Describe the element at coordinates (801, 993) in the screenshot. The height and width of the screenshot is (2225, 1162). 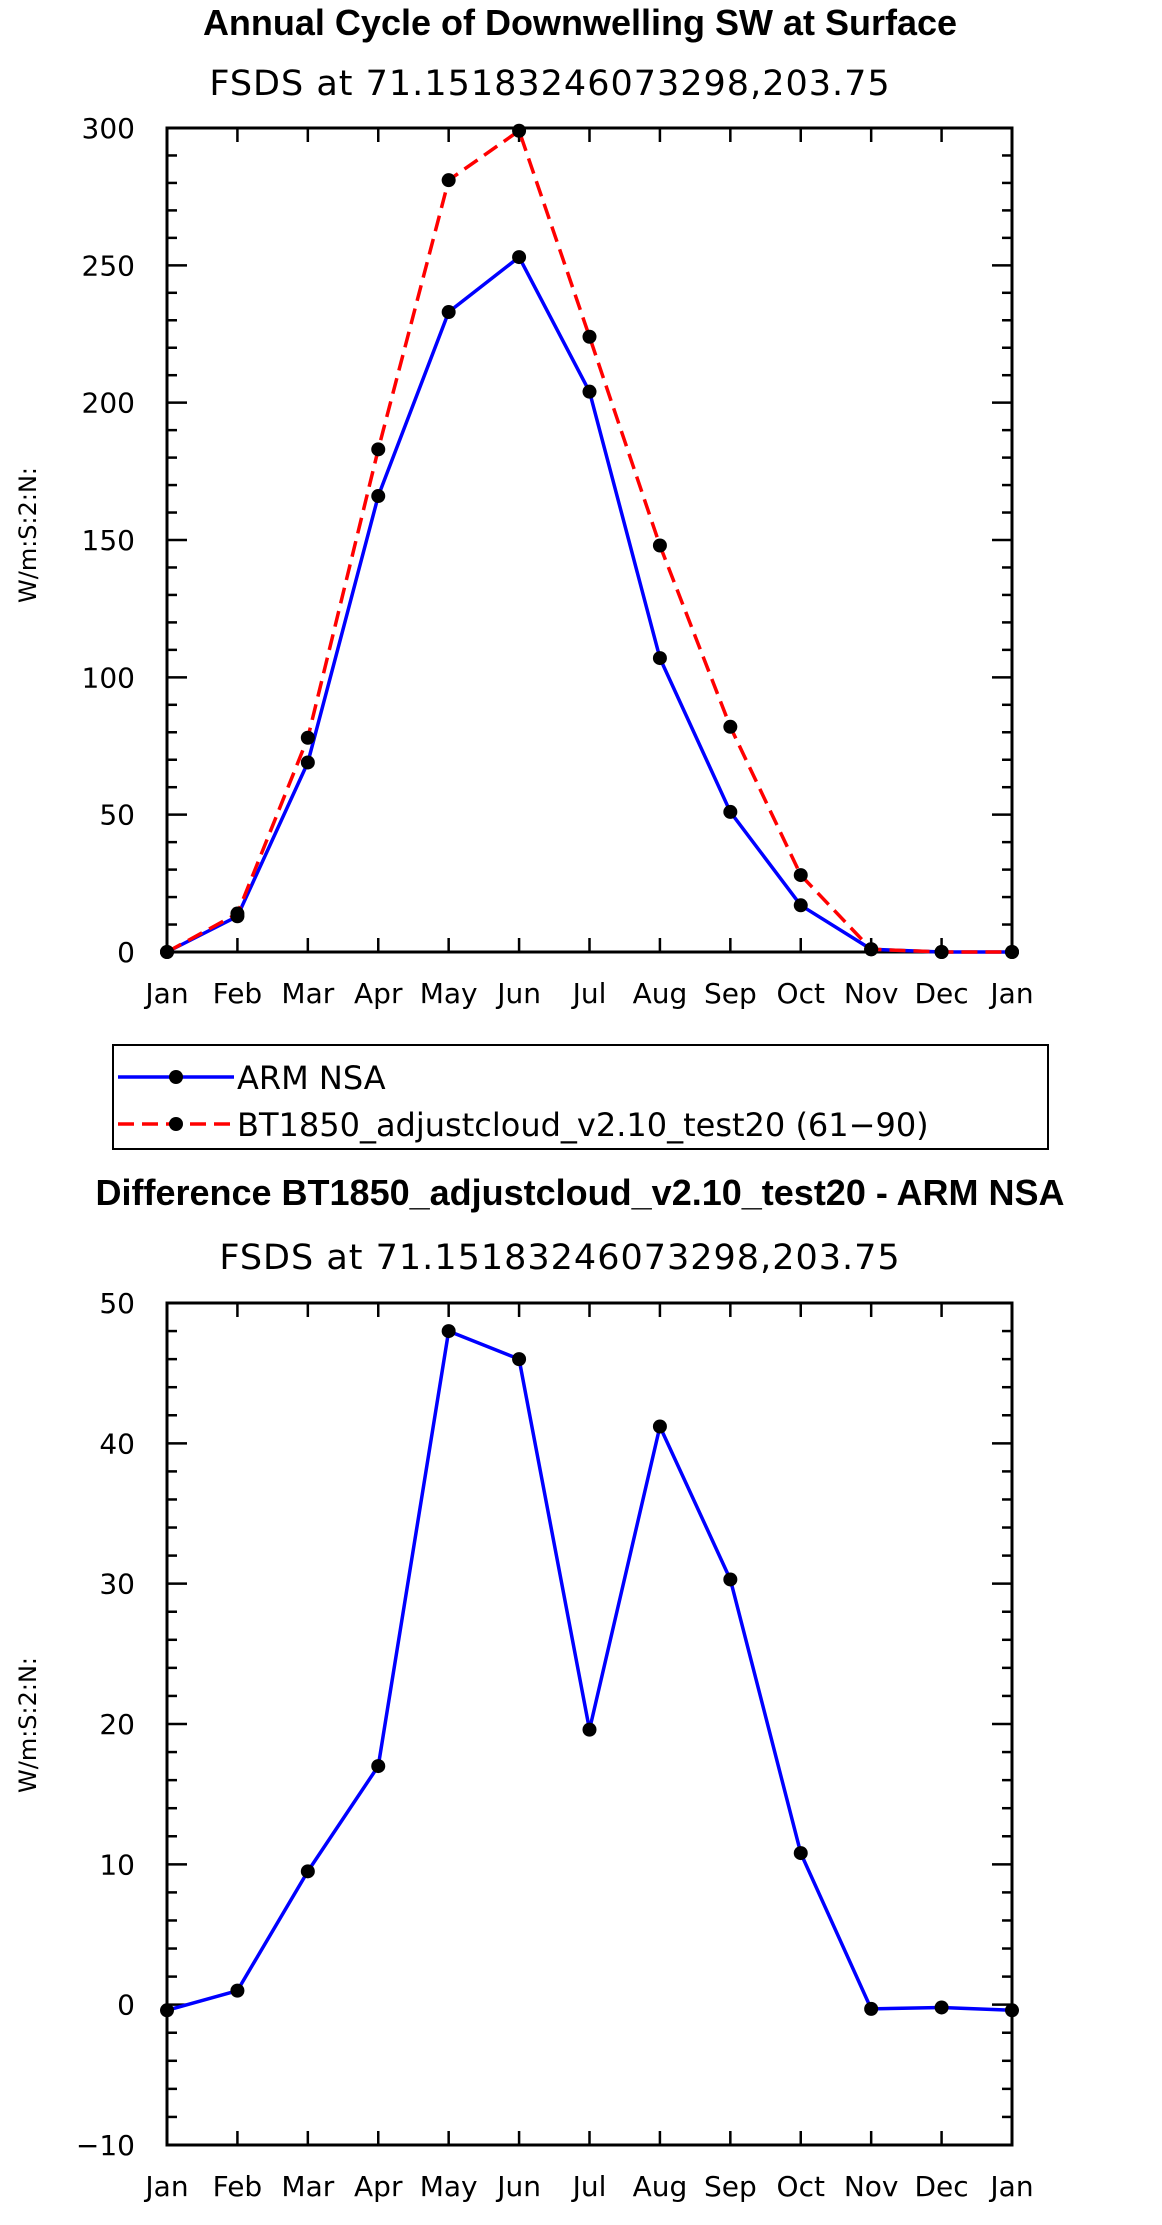
I see `chart1-xtick-label: Oct` at that location.